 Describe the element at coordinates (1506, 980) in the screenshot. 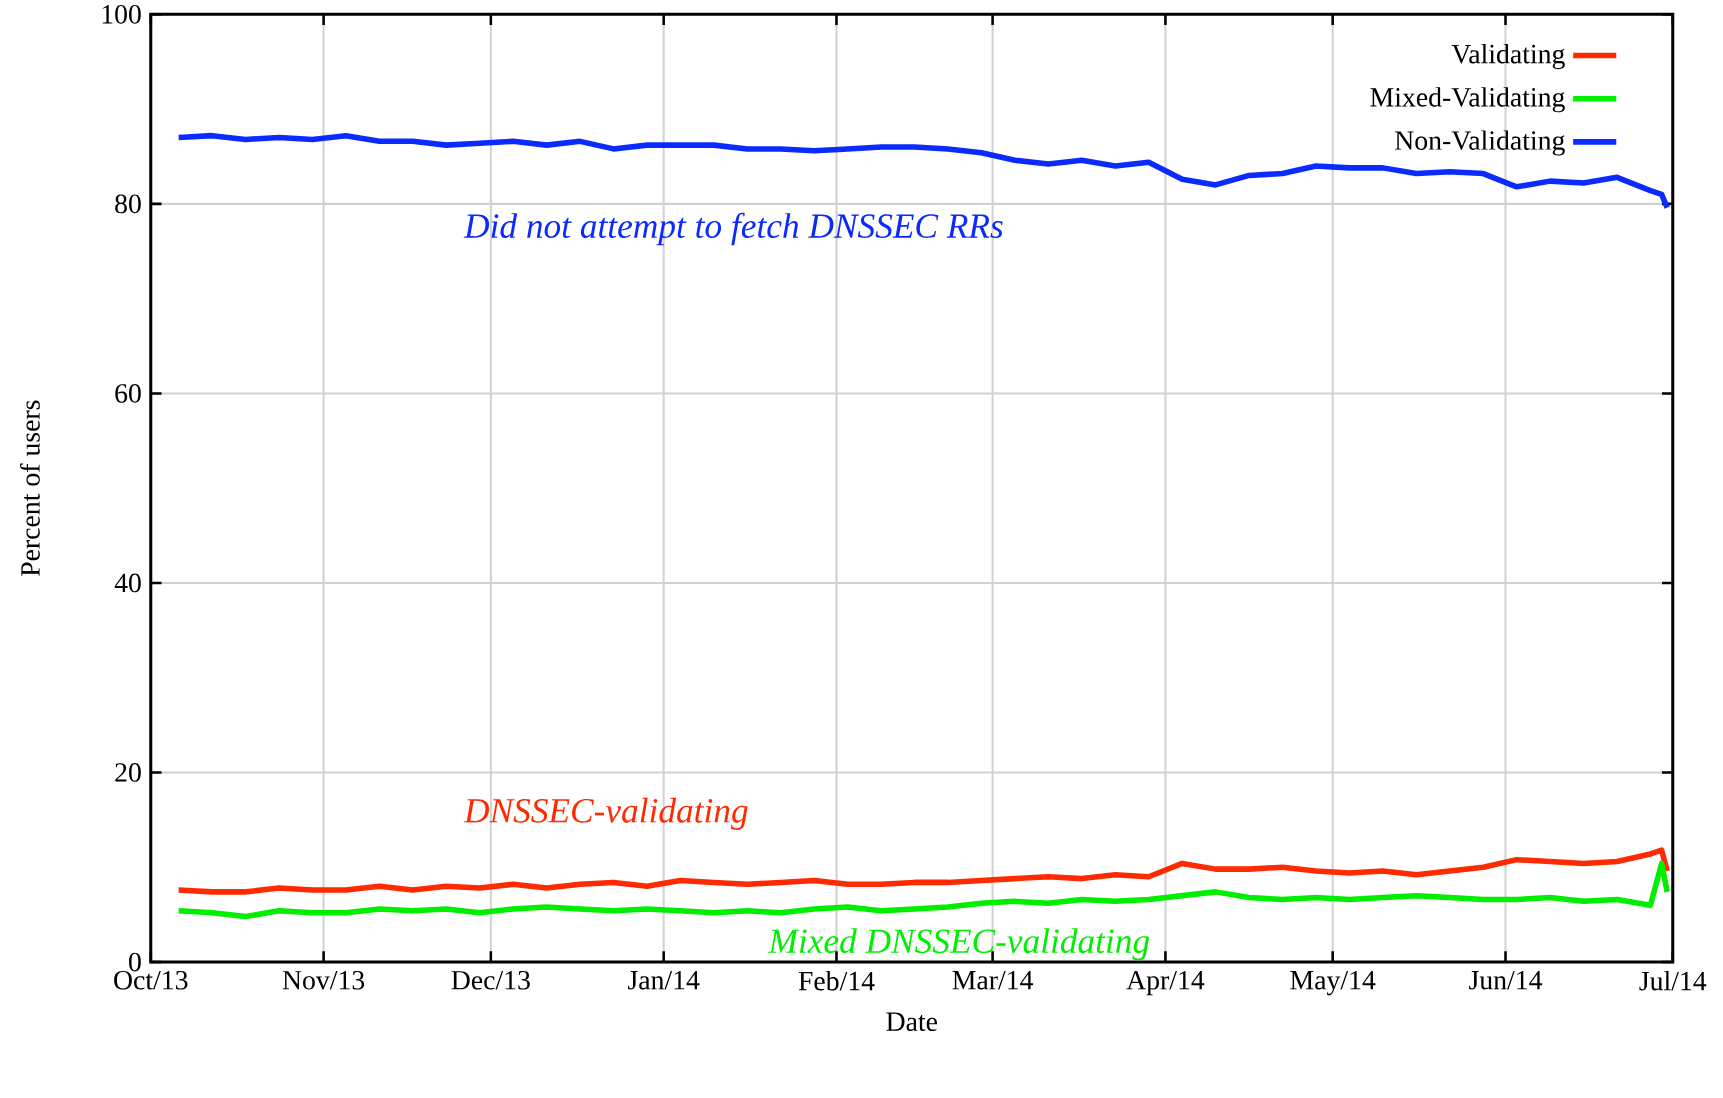

I see `x-tick-label: Jun/14` at that location.